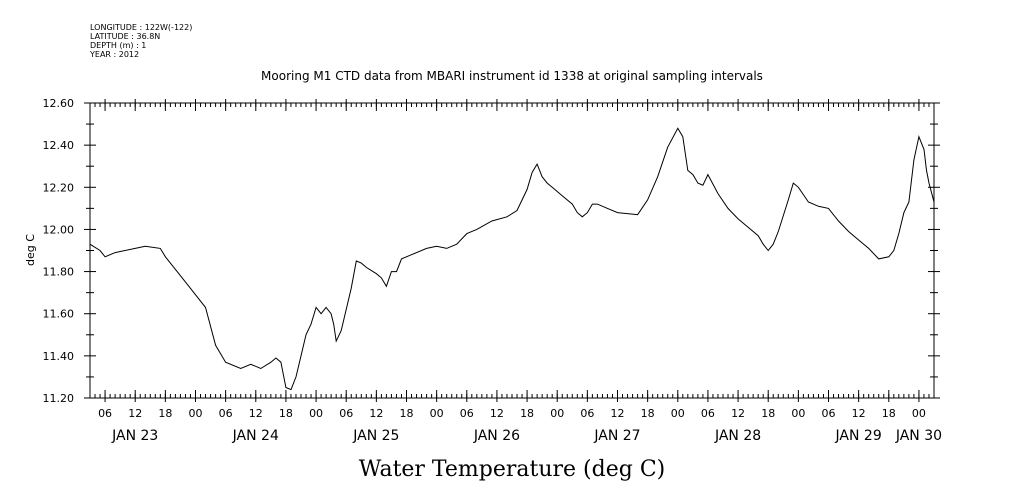 The width and height of the screenshot is (1009, 504). Describe the element at coordinates (59, 187) in the screenshot. I see `y-tick-label: 12.20` at that location.